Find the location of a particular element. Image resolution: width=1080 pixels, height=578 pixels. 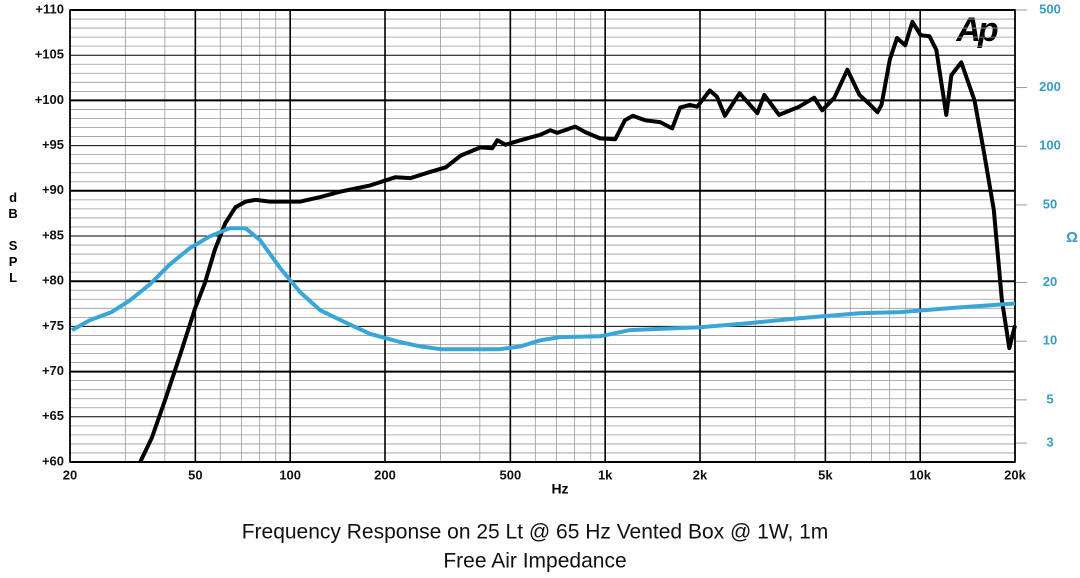

y-tick-label: +85 is located at coordinates (53, 234).